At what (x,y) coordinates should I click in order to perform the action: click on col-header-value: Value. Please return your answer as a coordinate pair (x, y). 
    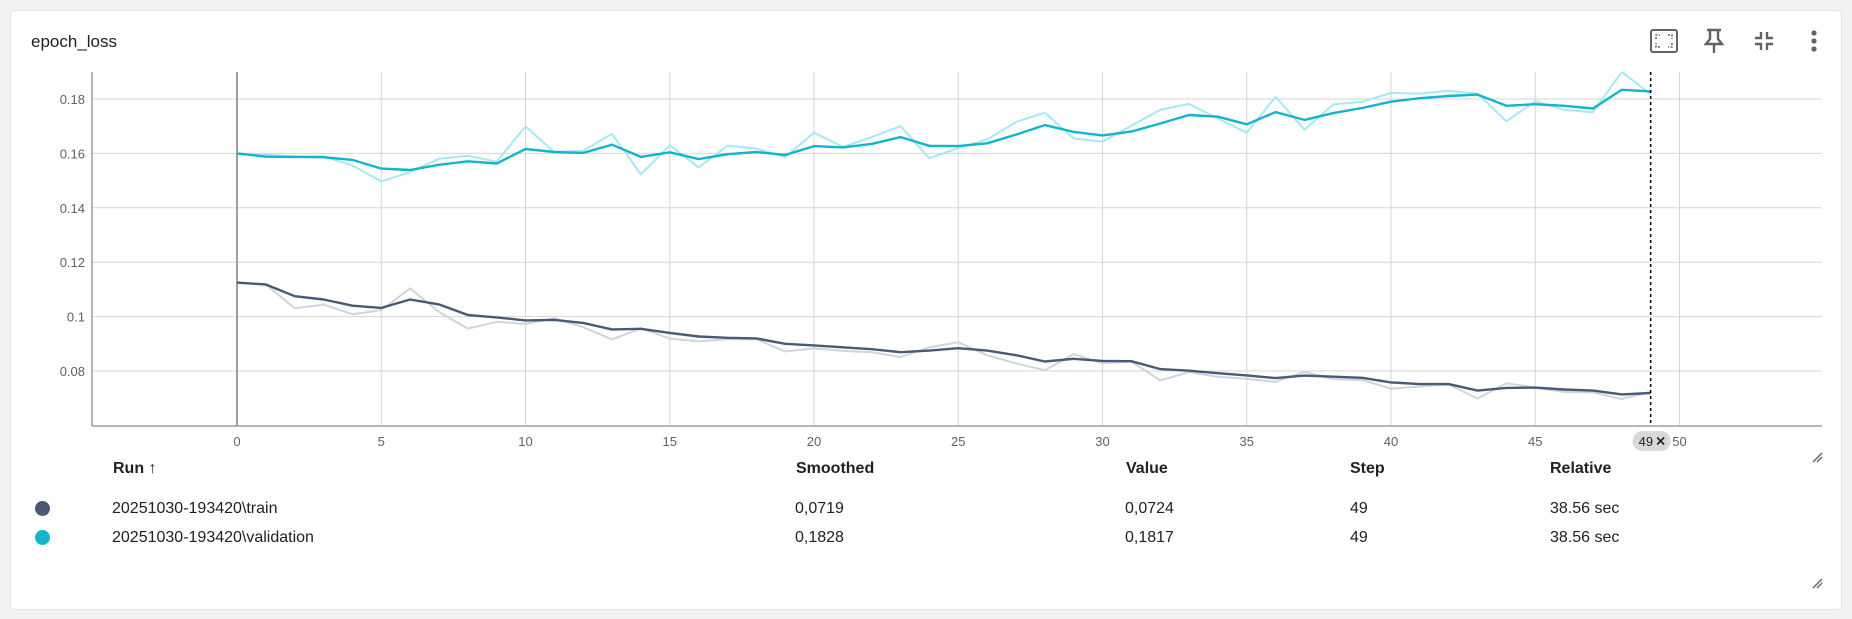
    Looking at the image, I should click on (1147, 468).